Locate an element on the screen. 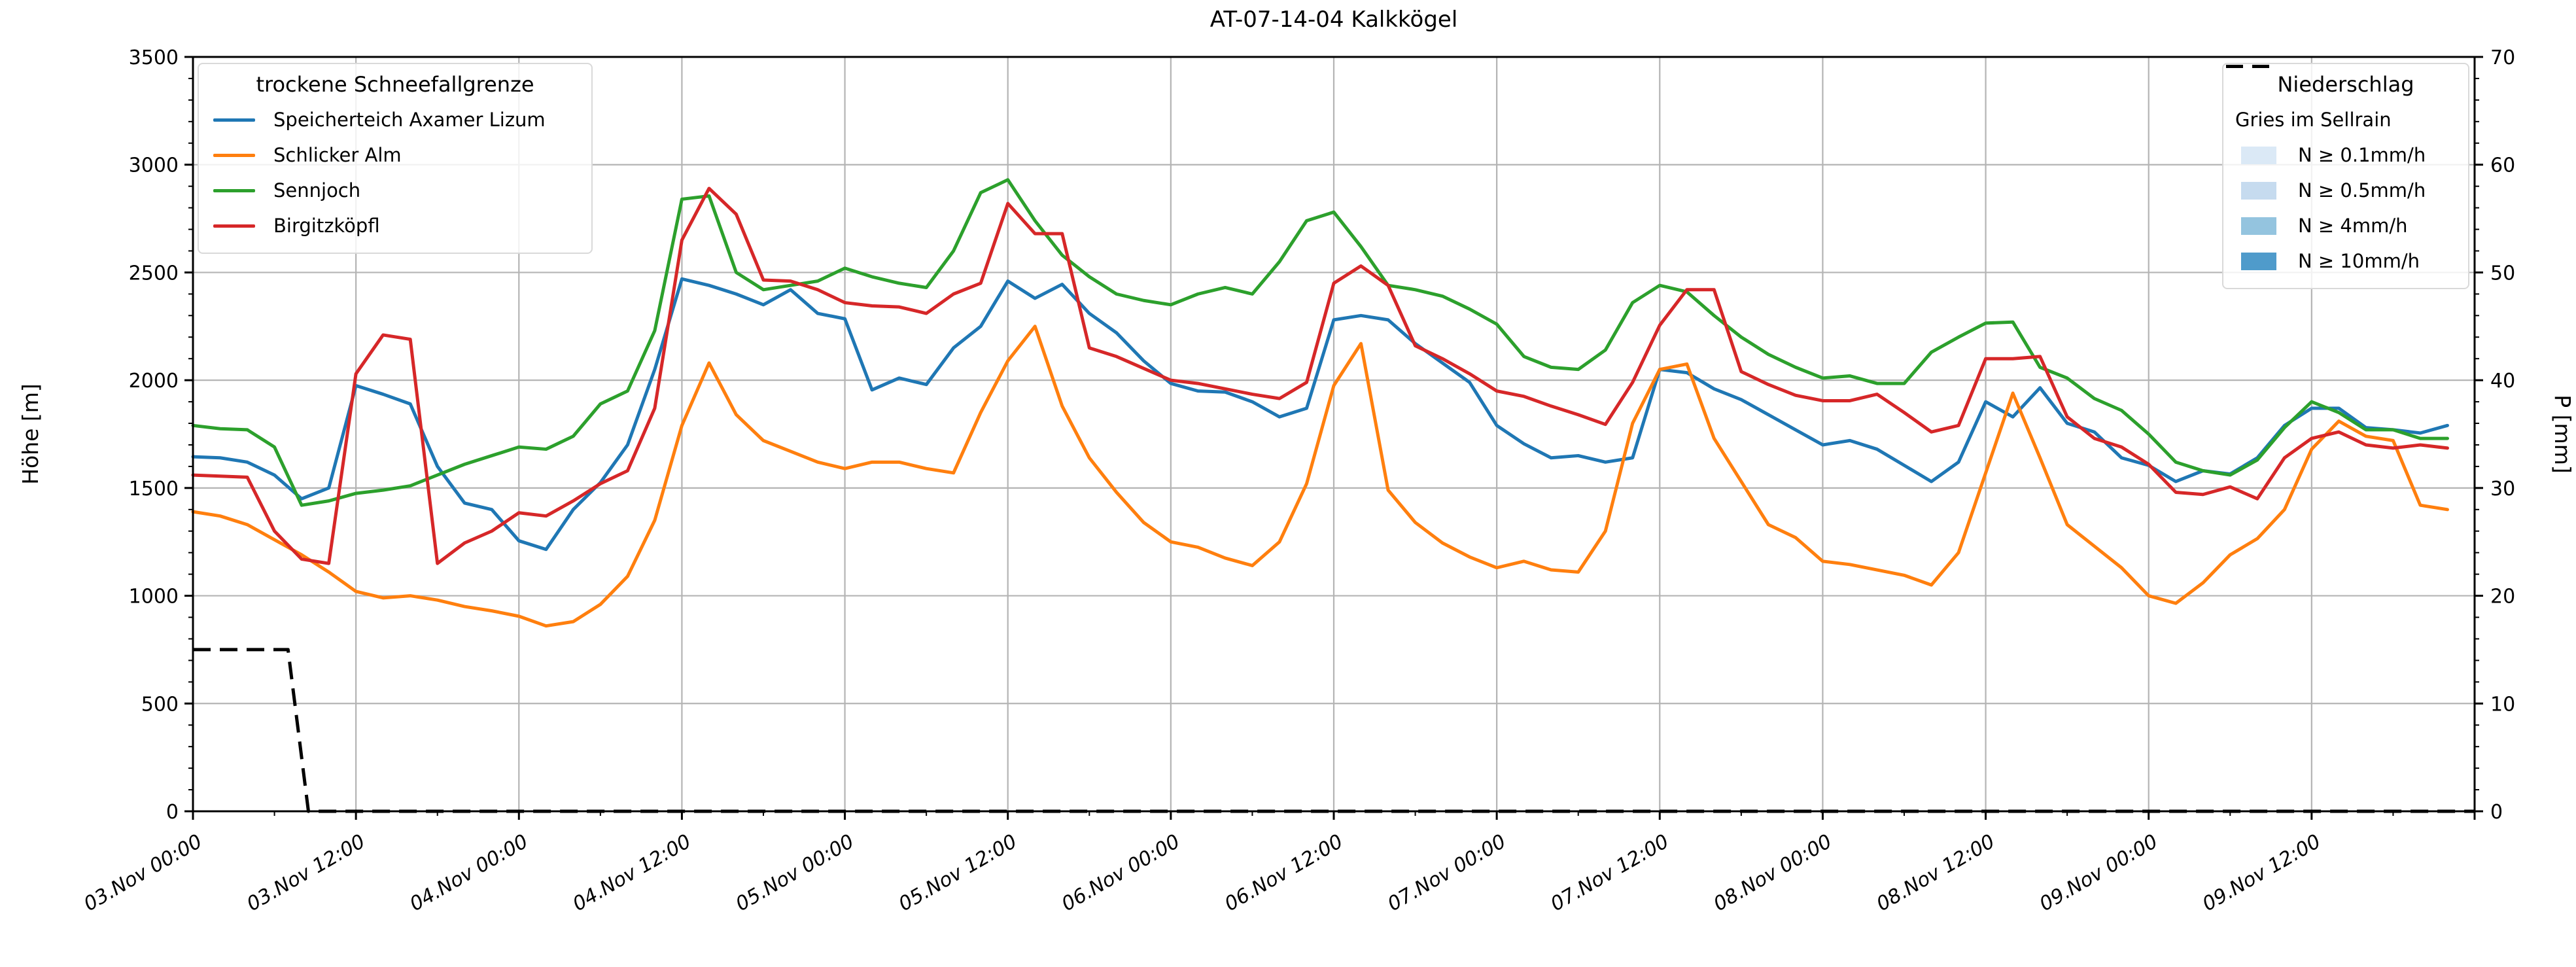 The image size is (2576, 967). dashed-line-swatch-icon is located at coordinates (2249, 66).